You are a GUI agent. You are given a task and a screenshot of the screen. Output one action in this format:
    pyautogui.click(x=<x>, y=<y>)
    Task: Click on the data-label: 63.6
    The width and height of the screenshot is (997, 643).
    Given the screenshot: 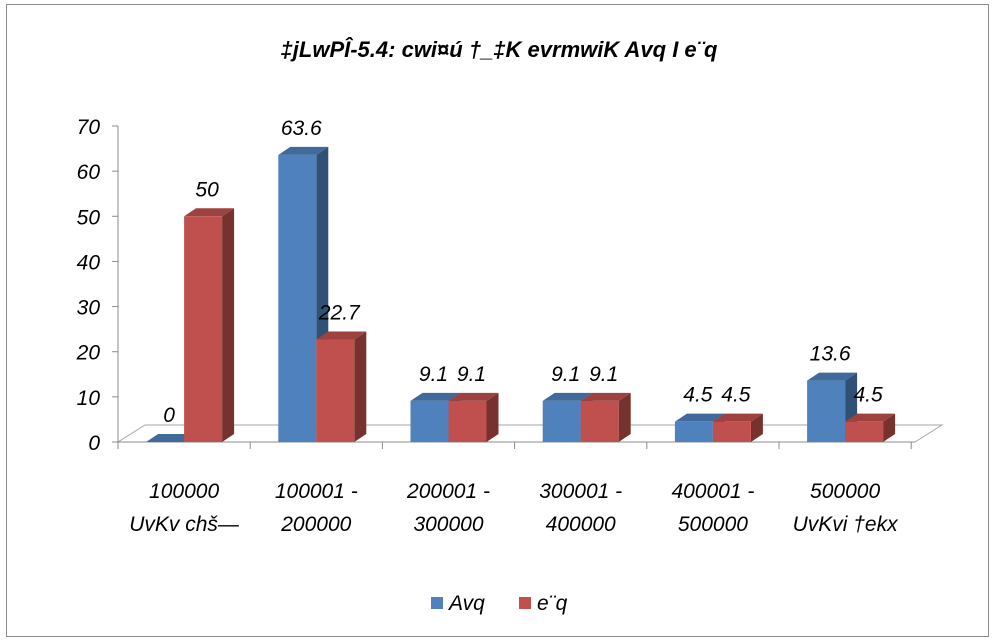 What is the action you would take?
    pyautogui.click(x=301, y=128)
    